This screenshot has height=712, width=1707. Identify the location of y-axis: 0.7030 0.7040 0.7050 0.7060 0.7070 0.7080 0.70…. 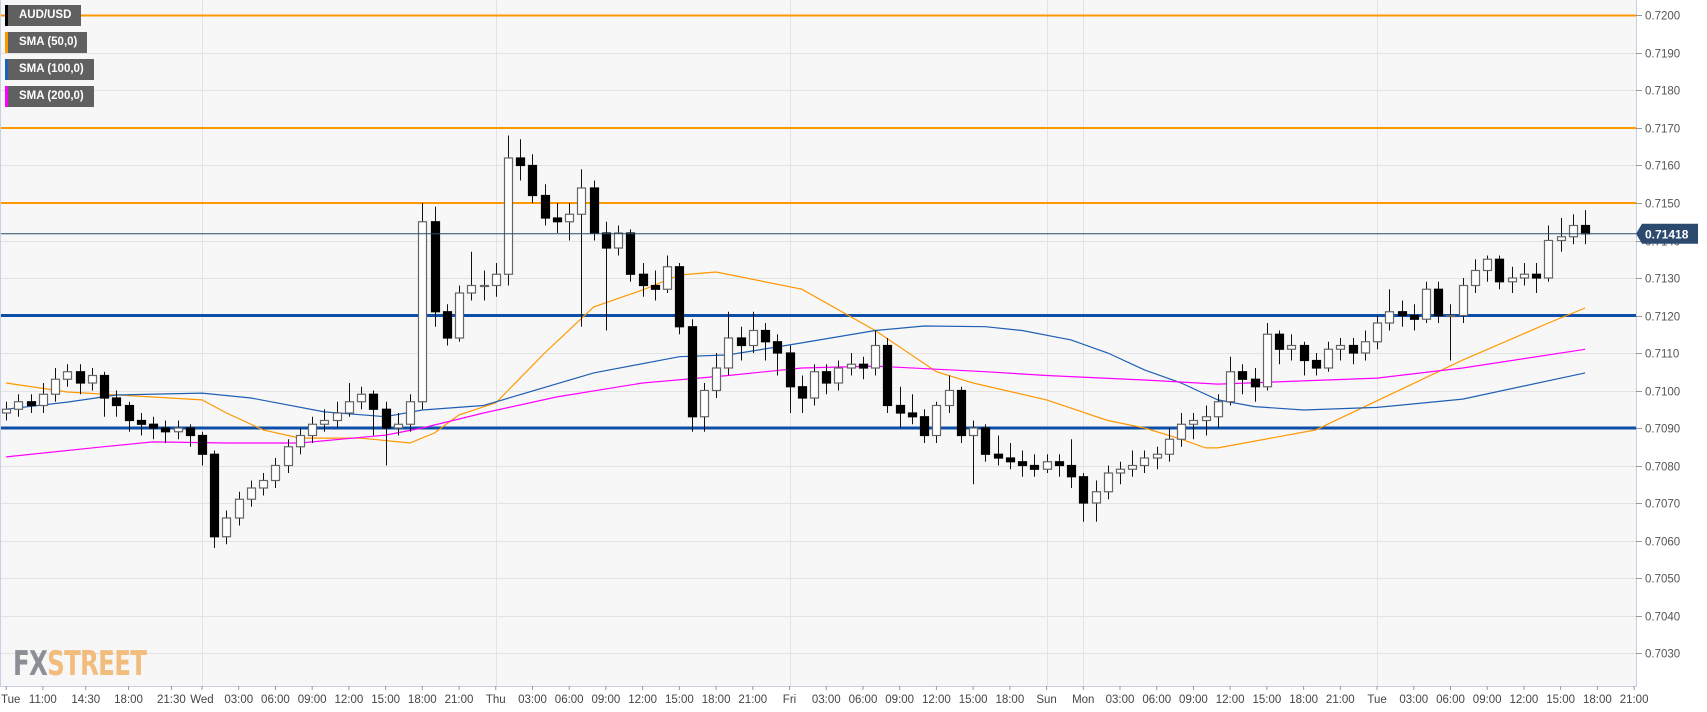
(1658, 336).